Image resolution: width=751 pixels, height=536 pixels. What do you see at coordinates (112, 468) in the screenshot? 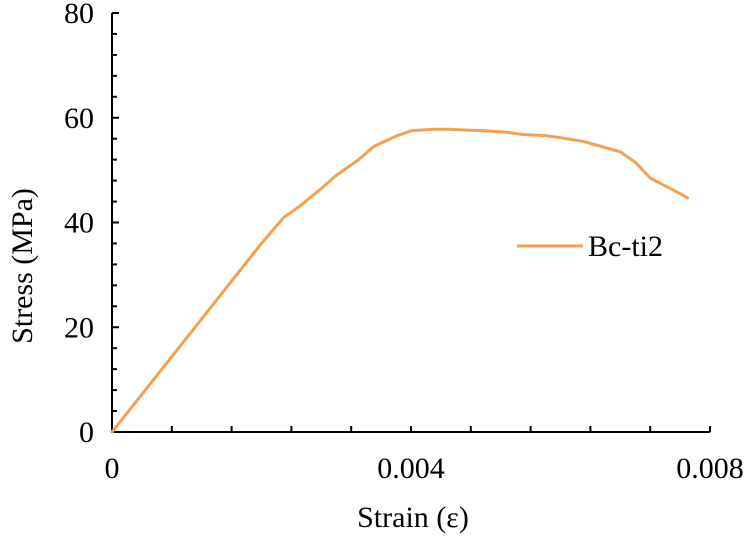
I see `x-tick-label: 0` at bounding box center [112, 468].